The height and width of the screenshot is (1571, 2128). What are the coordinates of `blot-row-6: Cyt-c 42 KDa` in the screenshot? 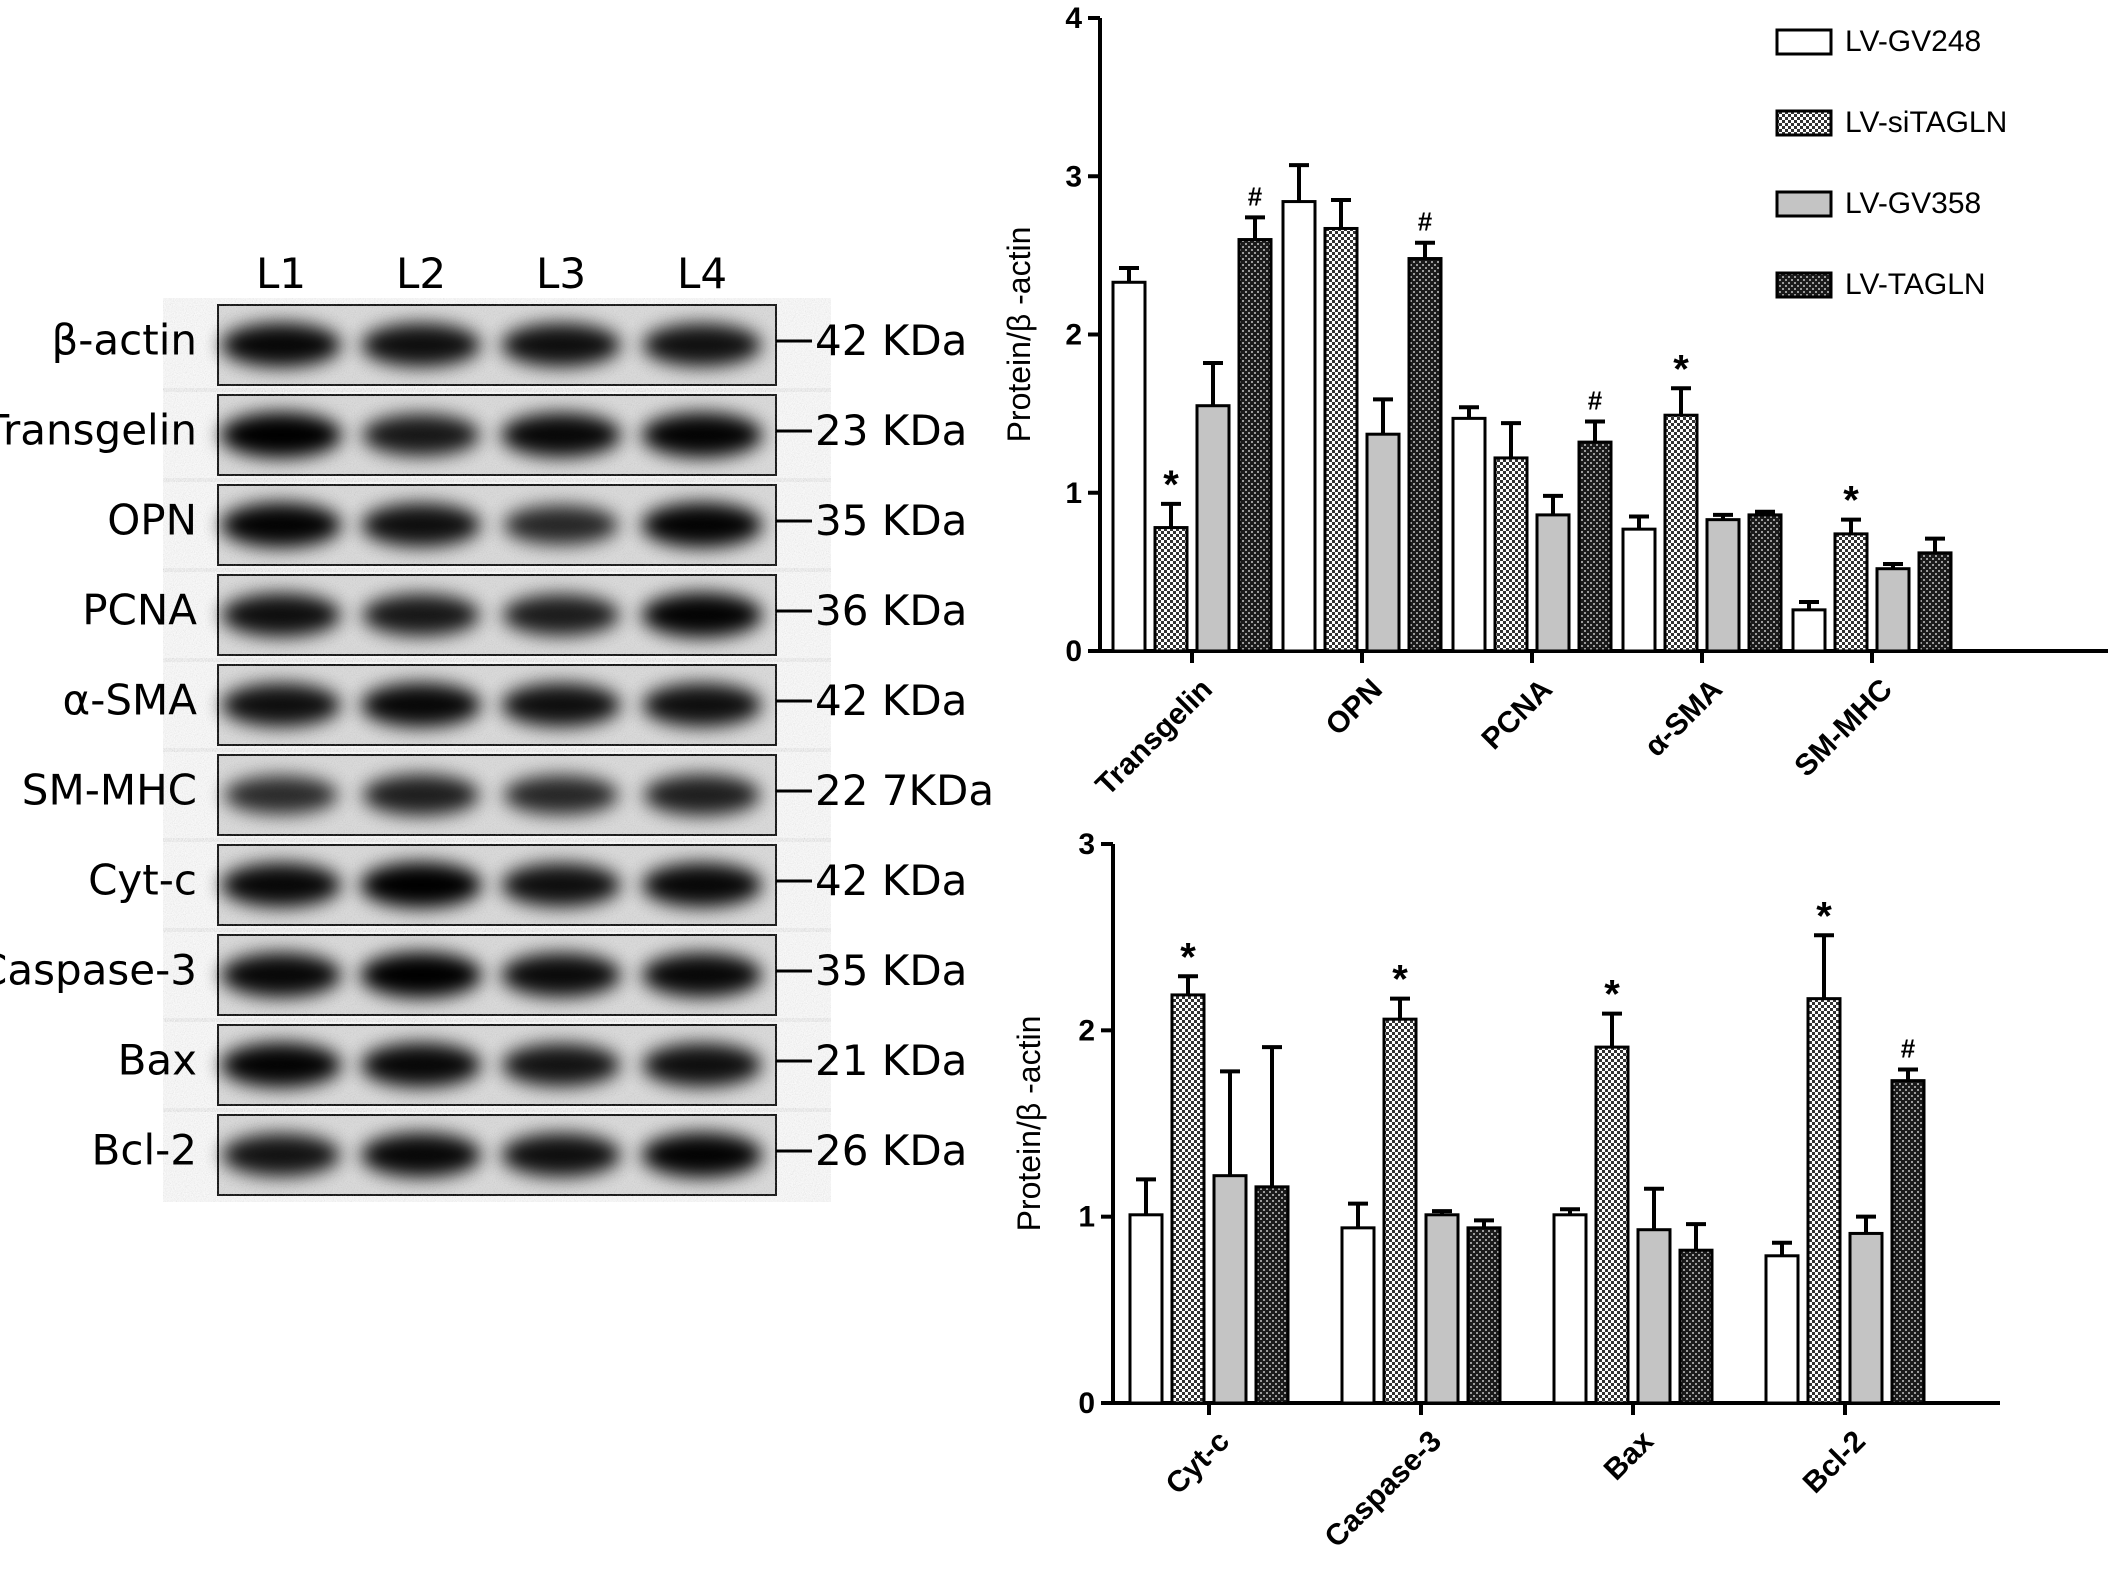 It's located at (527, 885).